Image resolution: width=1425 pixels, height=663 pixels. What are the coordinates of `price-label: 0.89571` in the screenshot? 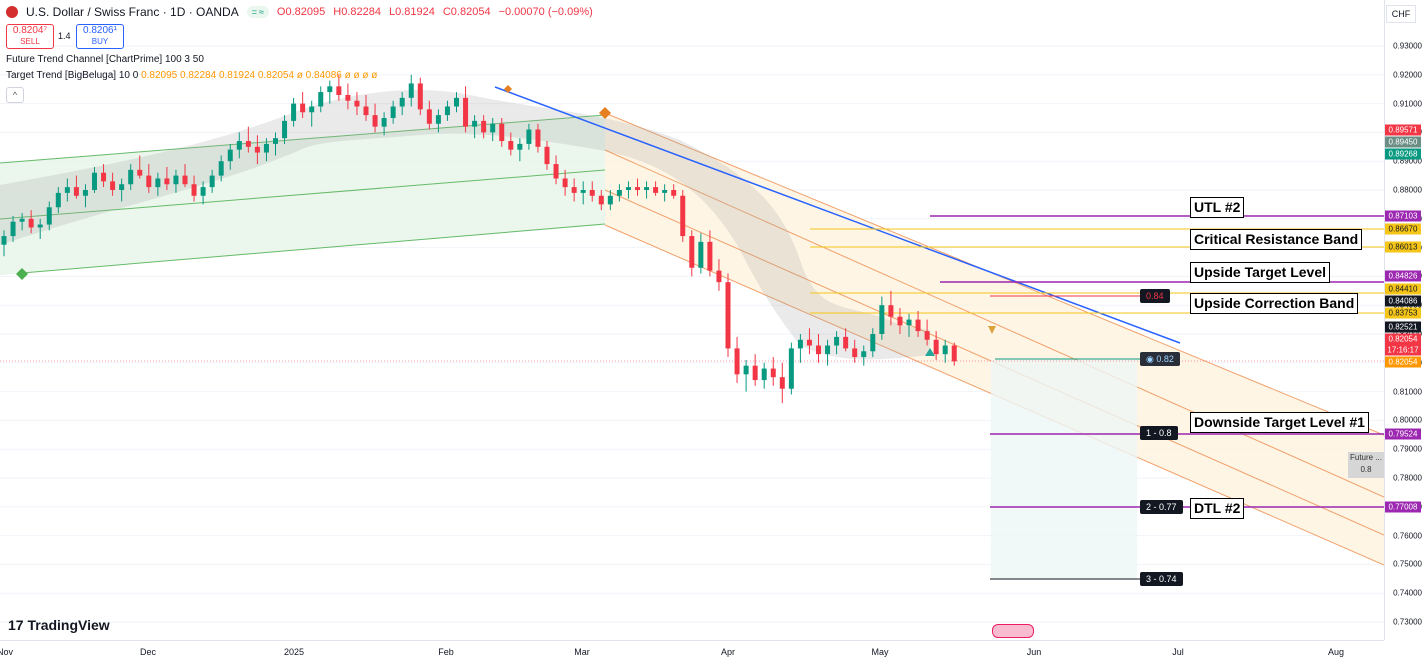 It's located at (1403, 130).